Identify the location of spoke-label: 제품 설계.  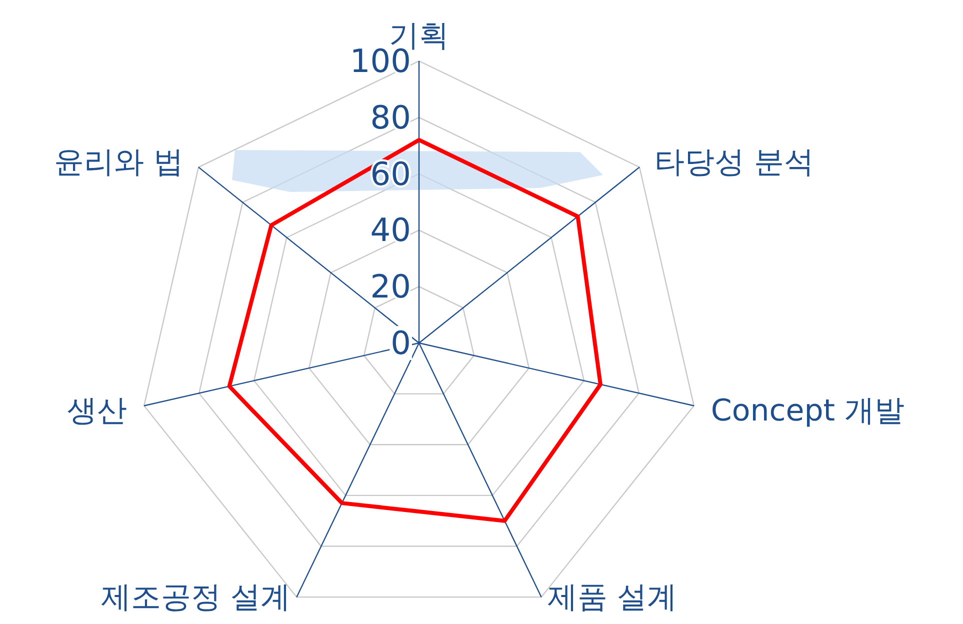
(612, 598).